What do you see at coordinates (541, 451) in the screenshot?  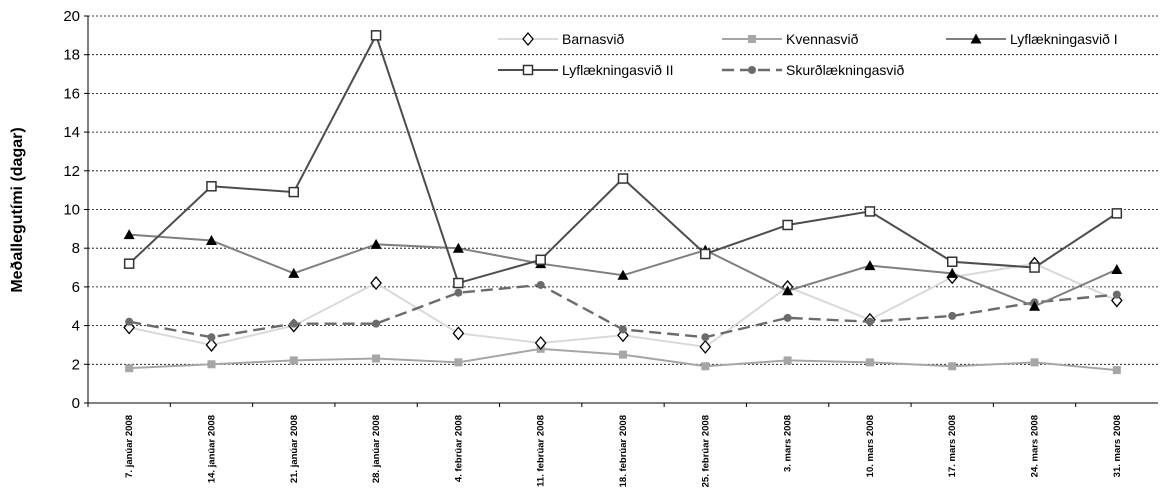 I see `x-tick-label: 11. febrúar 2008` at bounding box center [541, 451].